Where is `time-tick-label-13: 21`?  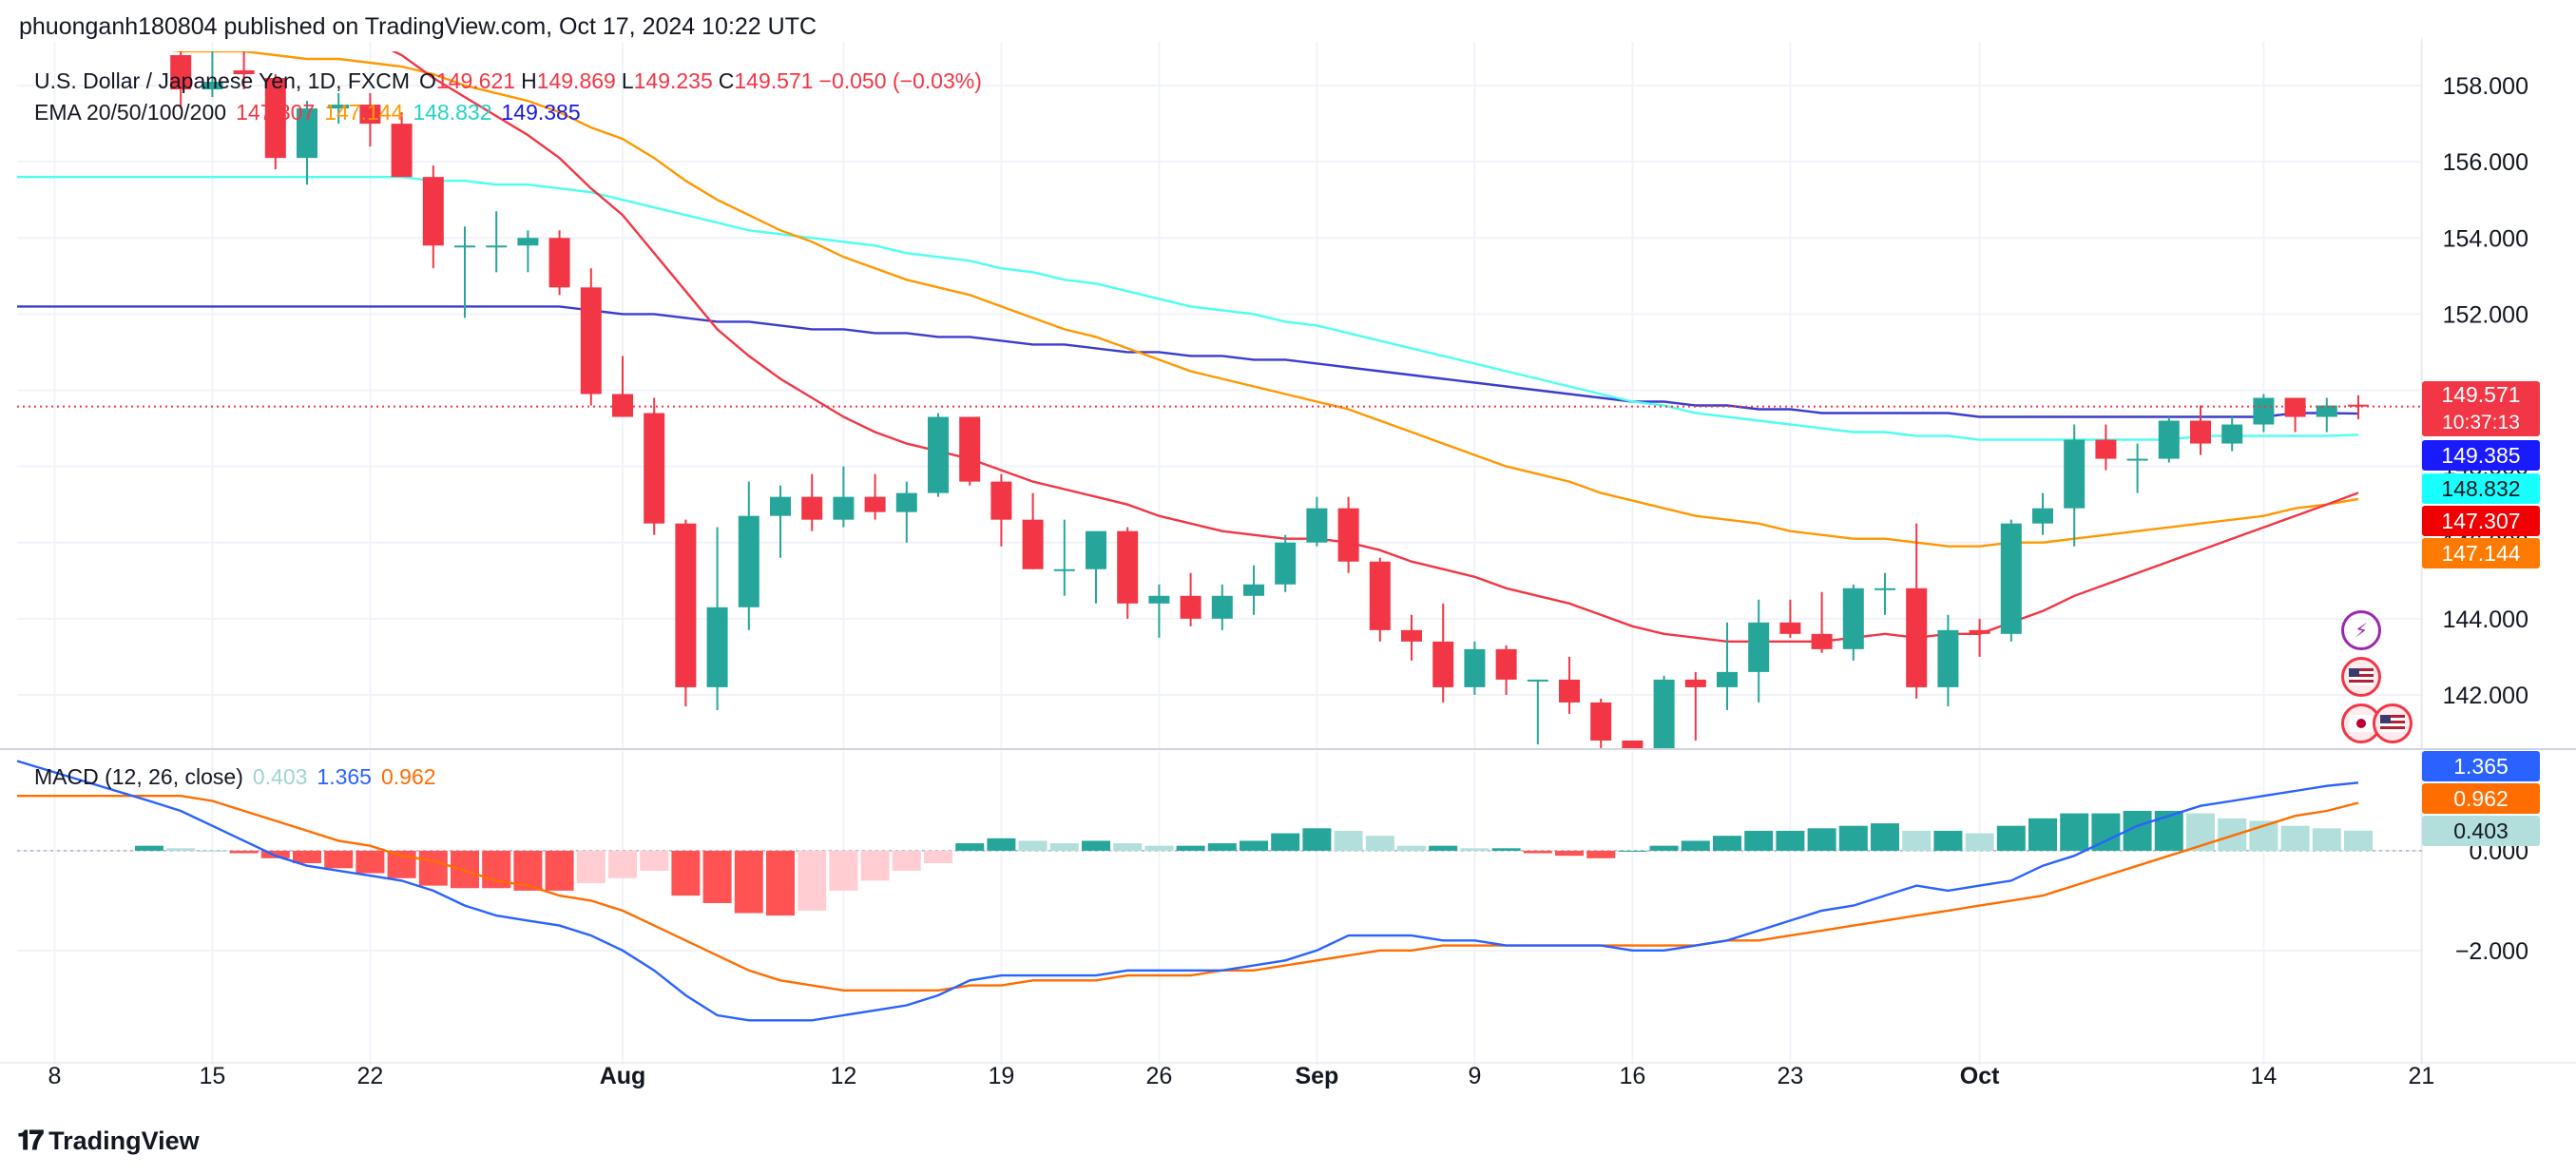
time-tick-label-13: 21 is located at coordinates (2421, 1076).